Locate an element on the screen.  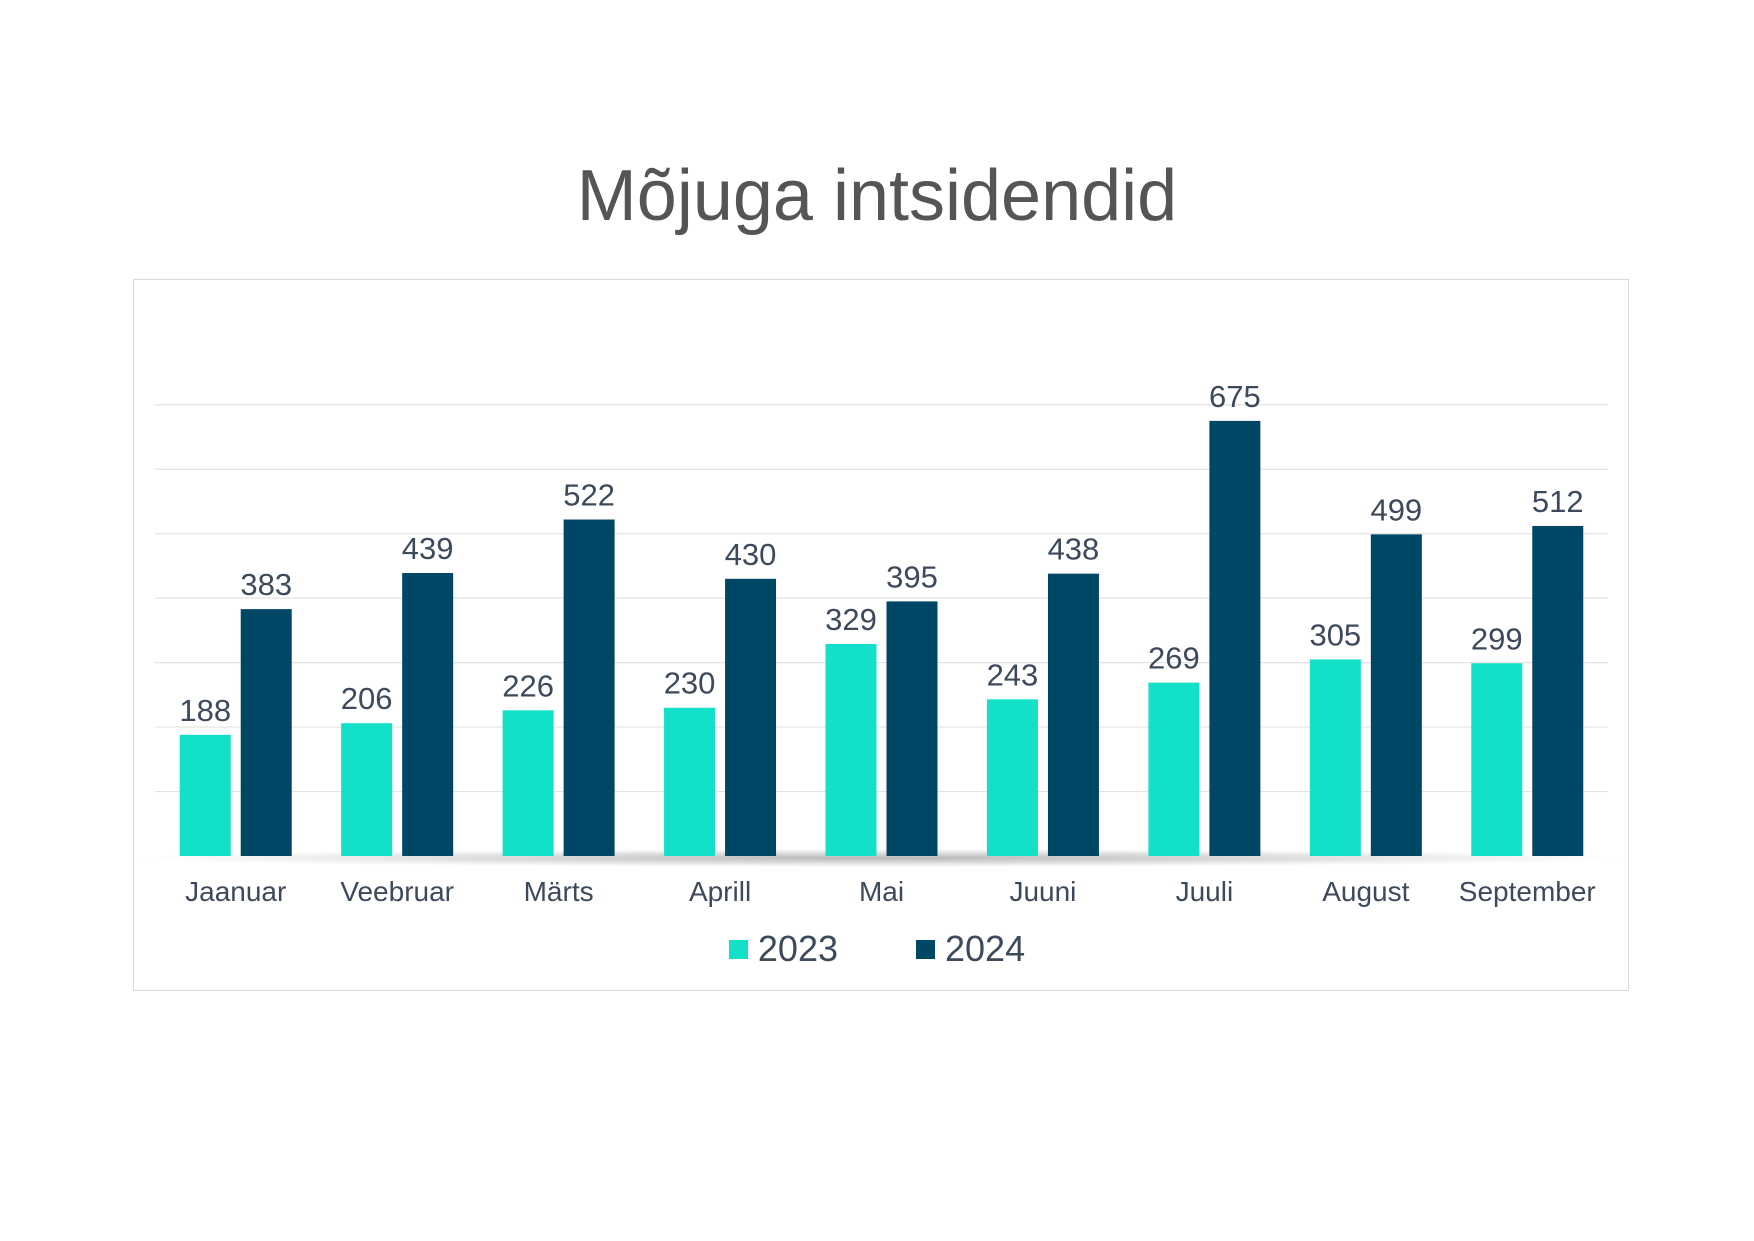
data-label-2023-mai: 329 is located at coordinates (851, 619).